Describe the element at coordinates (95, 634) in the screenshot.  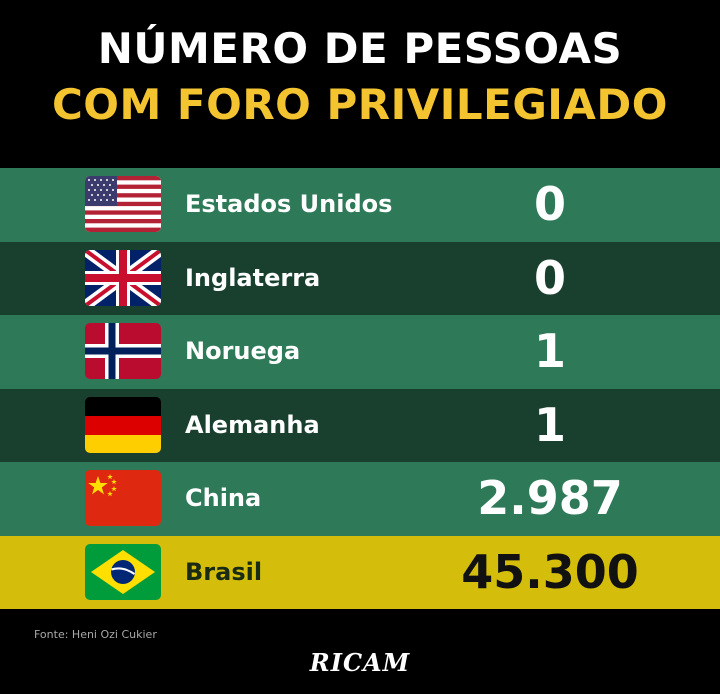
I see `source-credit: Fonte: Heni Ozi Cukier` at that location.